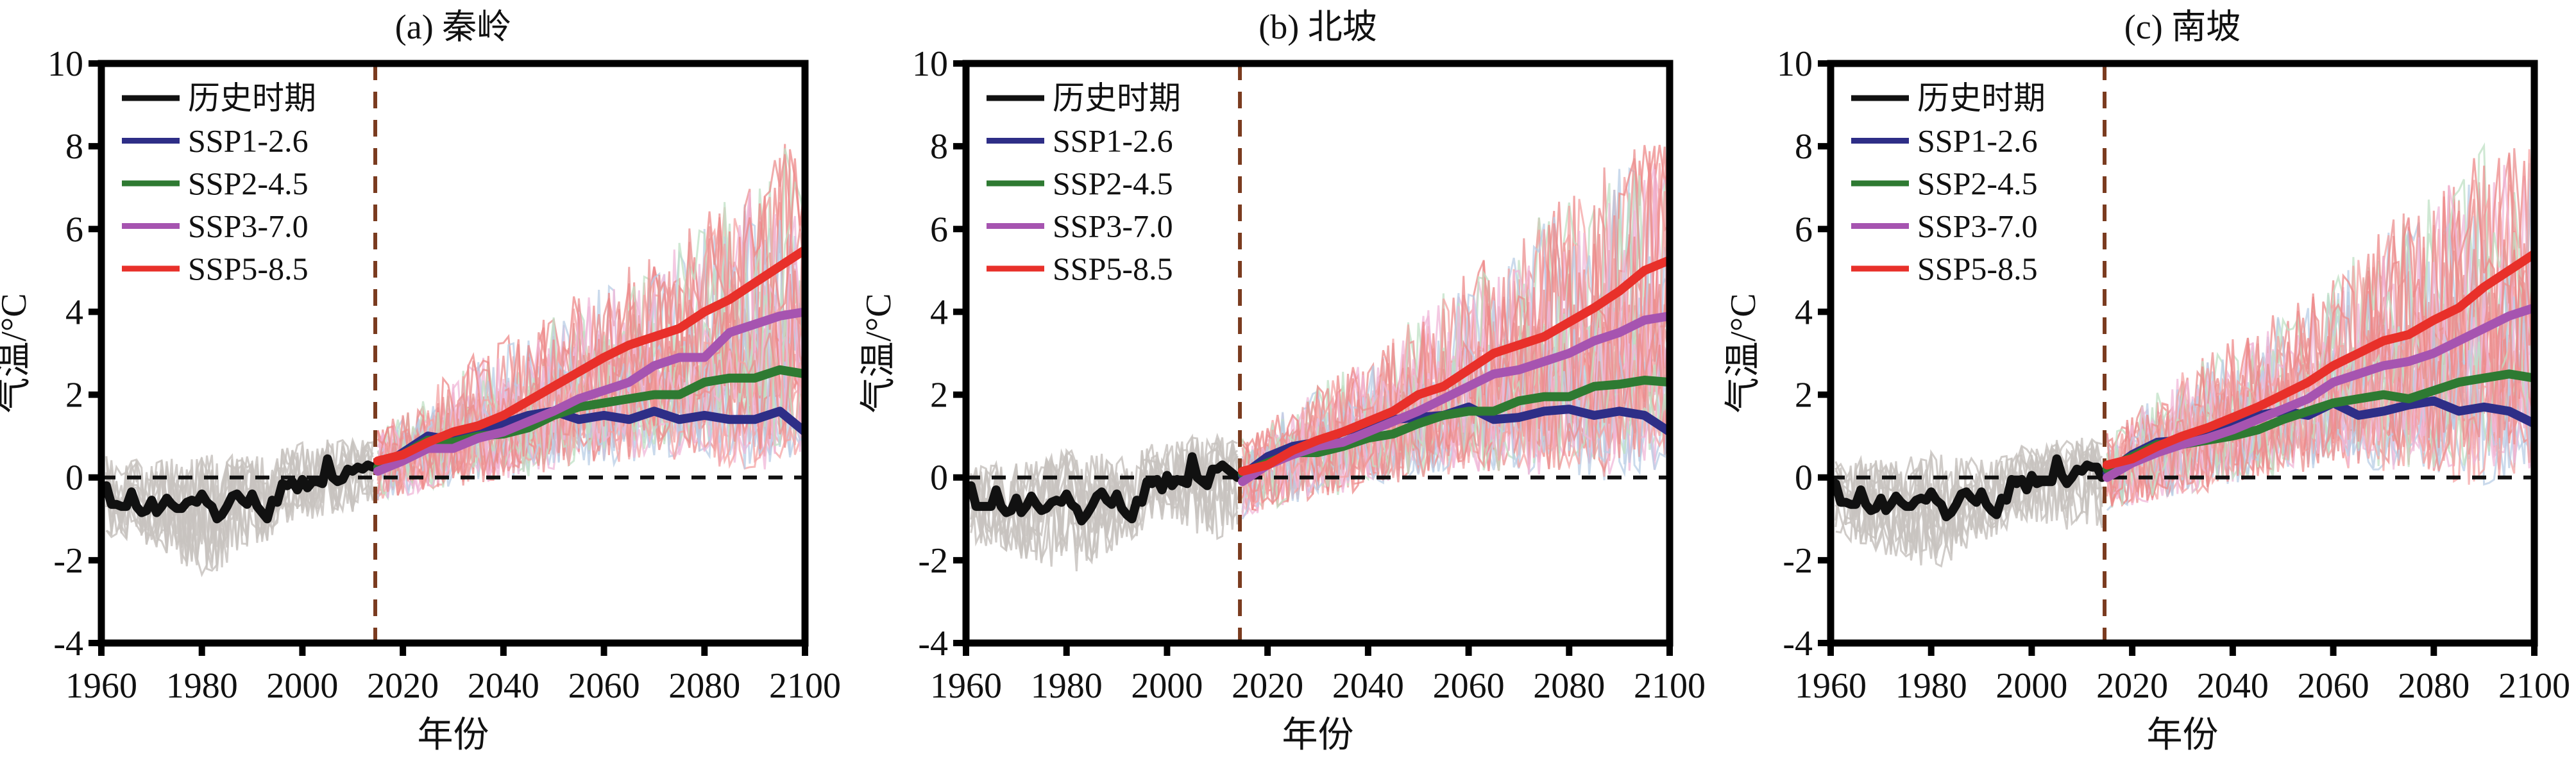 Image resolution: width=2576 pixels, height=761 pixels. I want to click on chart-title: (c) 南坡, so click(2182, 27).